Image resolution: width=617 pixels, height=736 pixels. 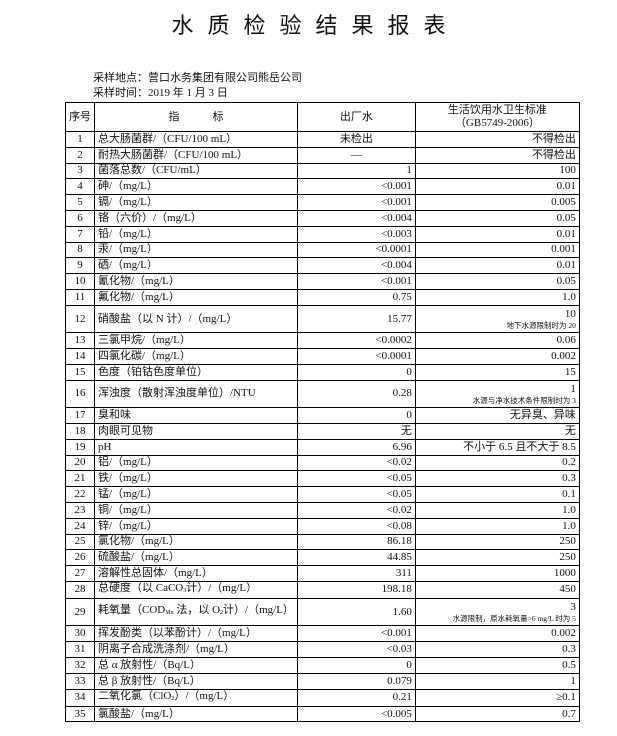 I want to click on cell-seq: 13, so click(x=80, y=341).